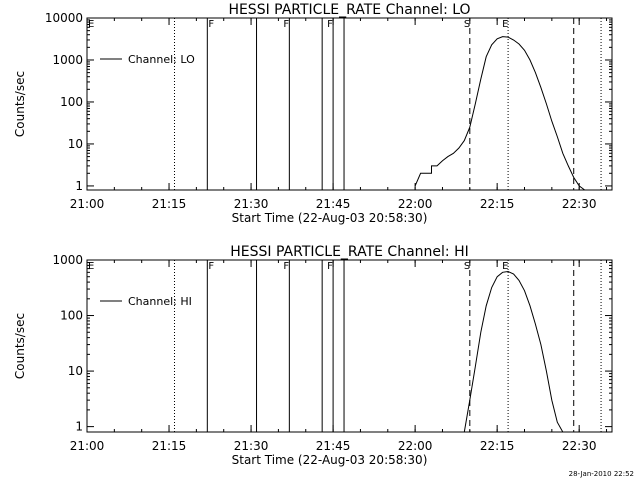  I want to click on y-tick-label: 10000, so click(64, 18).